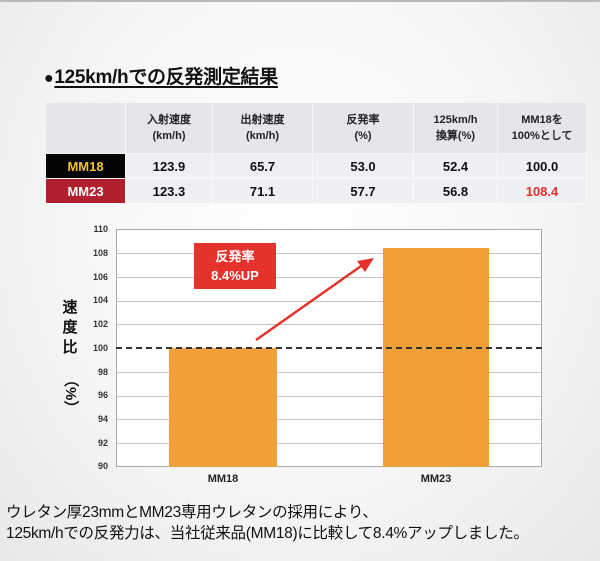 Image resolution: width=600 pixels, height=561 pixels. I want to click on y-tick: 94, so click(102, 419).